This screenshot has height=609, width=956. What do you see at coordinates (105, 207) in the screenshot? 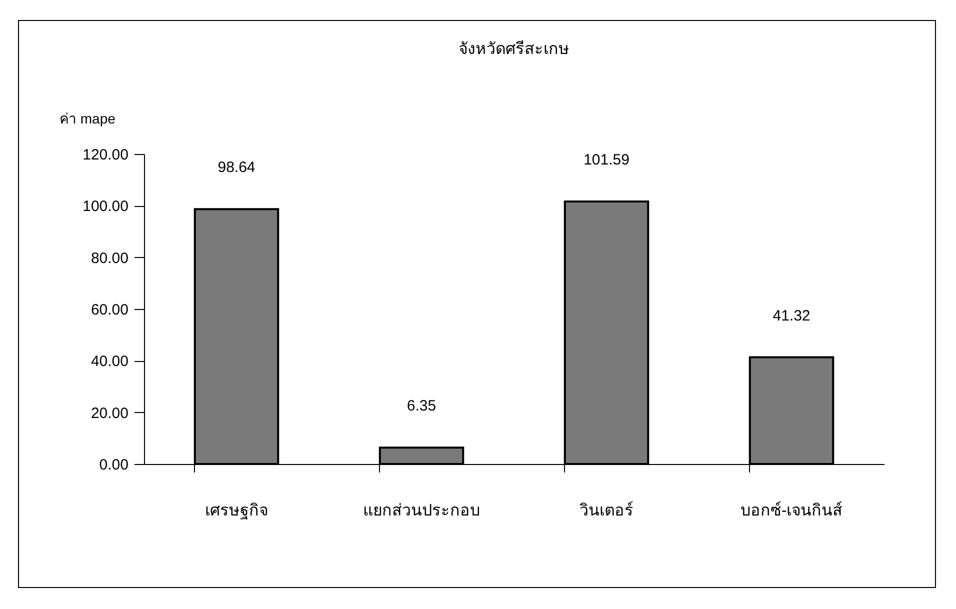
I see `y-tick-label: 100.00` at bounding box center [105, 207].